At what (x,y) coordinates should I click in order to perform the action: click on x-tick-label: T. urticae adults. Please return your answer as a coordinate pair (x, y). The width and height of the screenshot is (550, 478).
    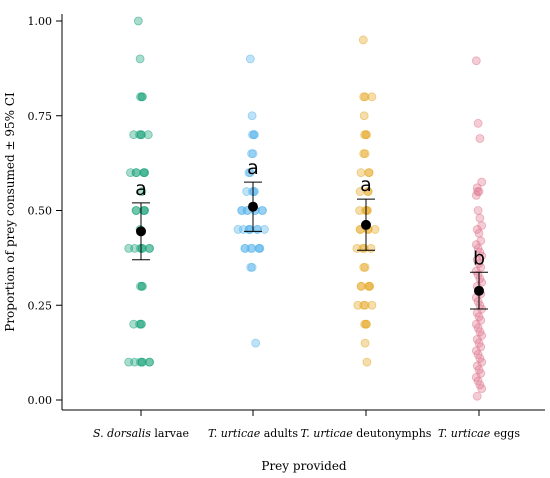
    Looking at the image, I should click on (253, 433).